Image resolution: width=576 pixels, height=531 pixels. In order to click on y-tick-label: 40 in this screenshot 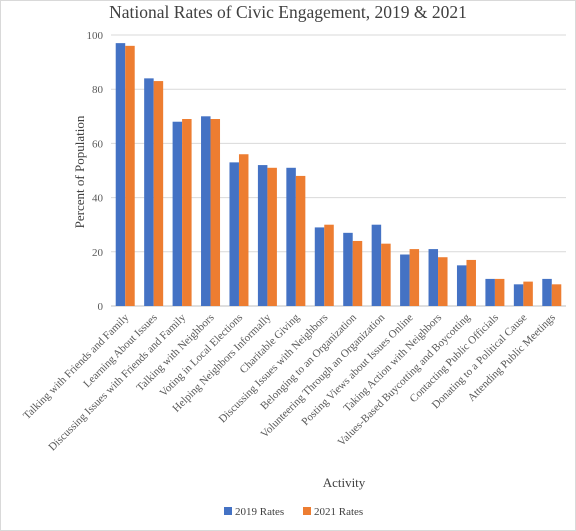, I will do `click(98, 199)`.